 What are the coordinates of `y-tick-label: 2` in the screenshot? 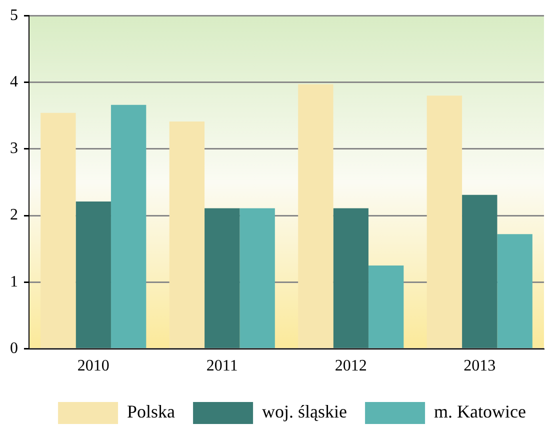 It's located at (14, 215).